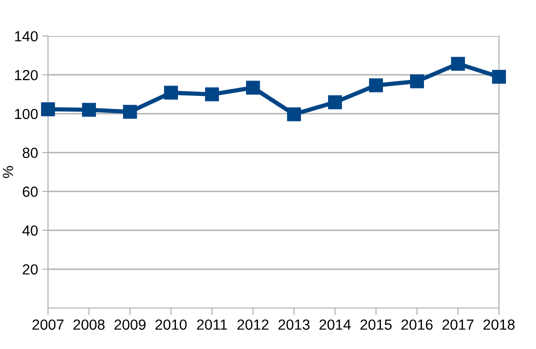  I want to click on x-tick-label: 2014, so click(335, 324).